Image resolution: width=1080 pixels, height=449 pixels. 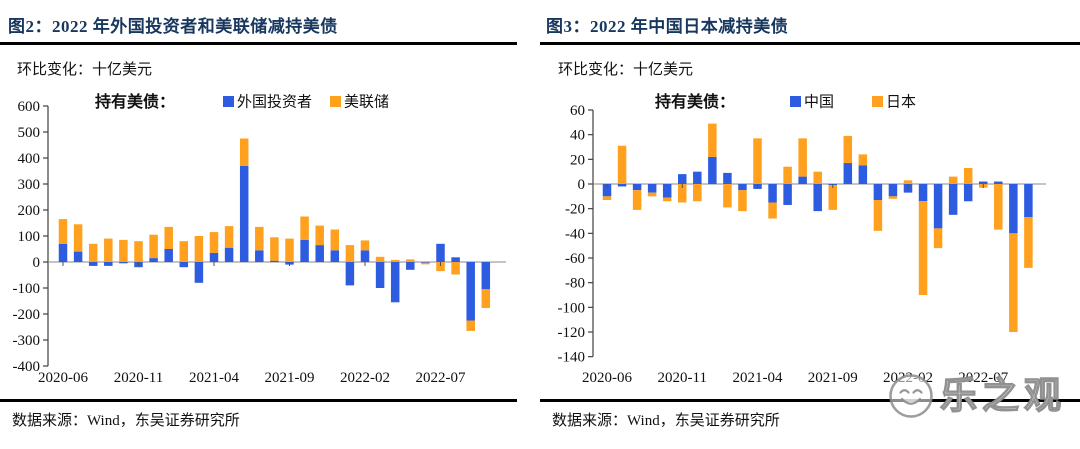 What do you see at coordinates (85, 70) in the screenshot?
I see `figure-2-subtitle: 环比变化：十亿美元` at bounding box center [85, 70].